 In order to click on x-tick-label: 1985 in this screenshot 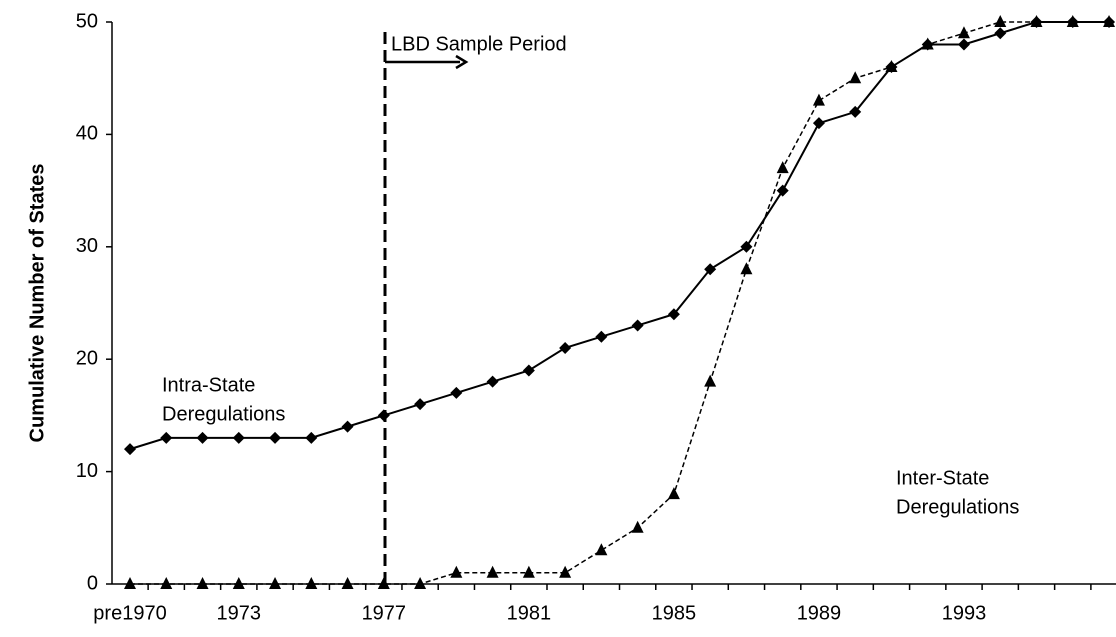, I will do `click(674, 613)`.